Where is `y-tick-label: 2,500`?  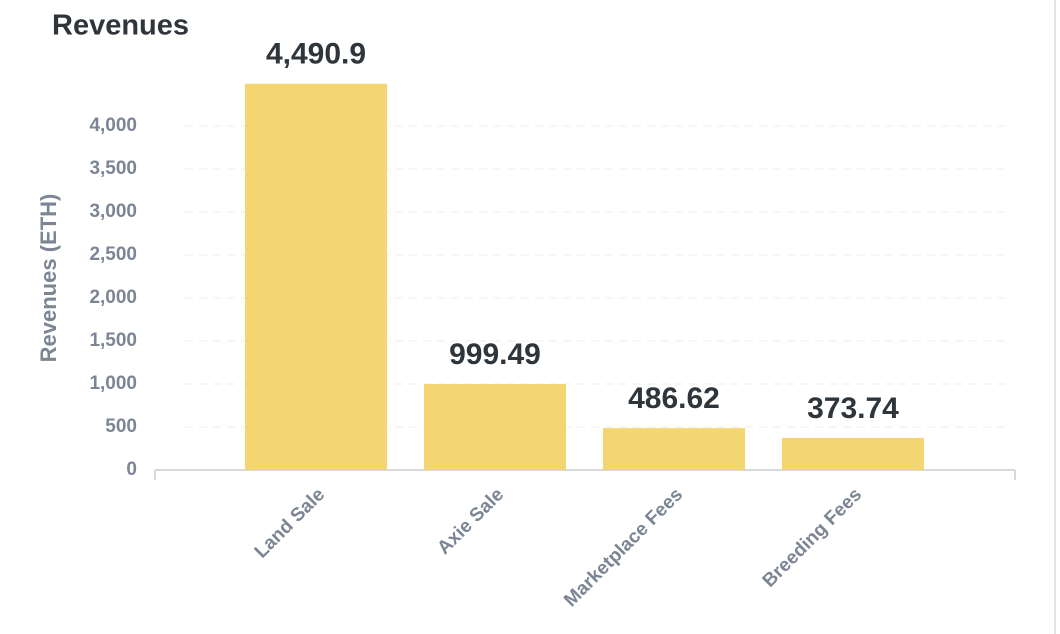
y-tick-label: 2,500 is located at coordinates (113, 254).